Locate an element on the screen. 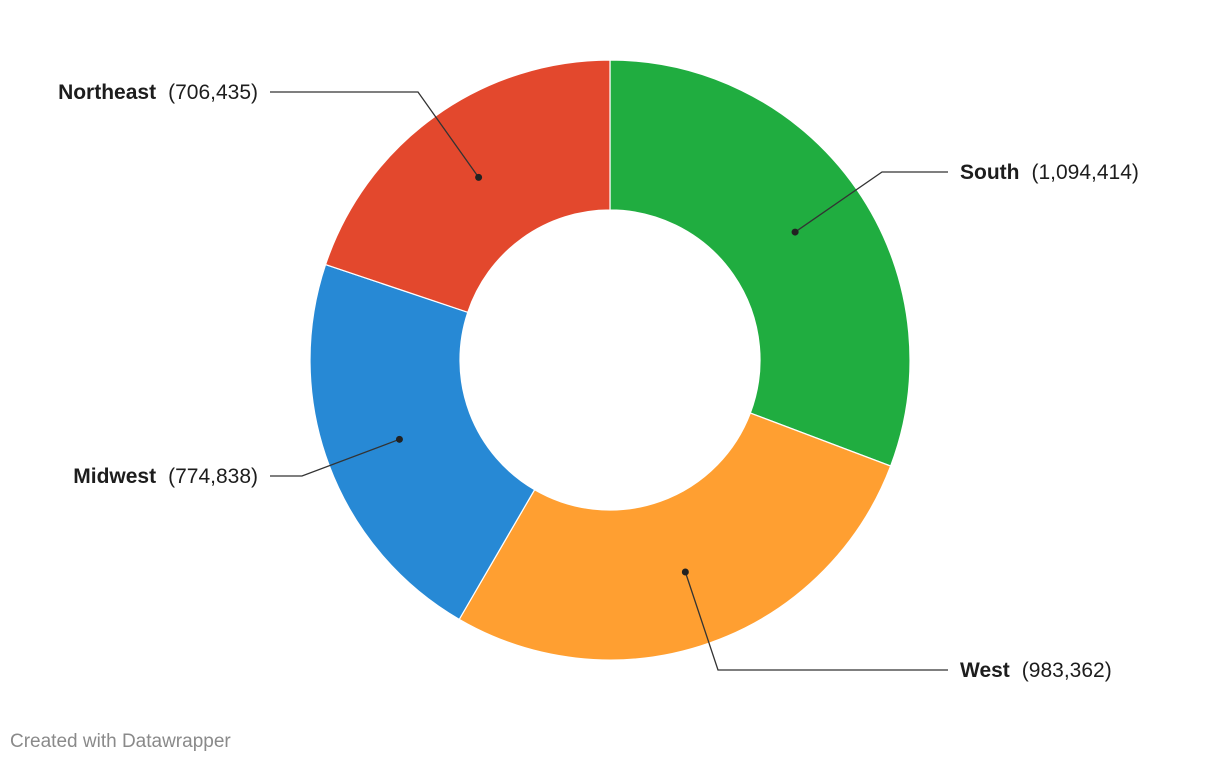 The width and height of the screenshot is (1220, 766). leader-dot-west is located at coordinates (685, 572).